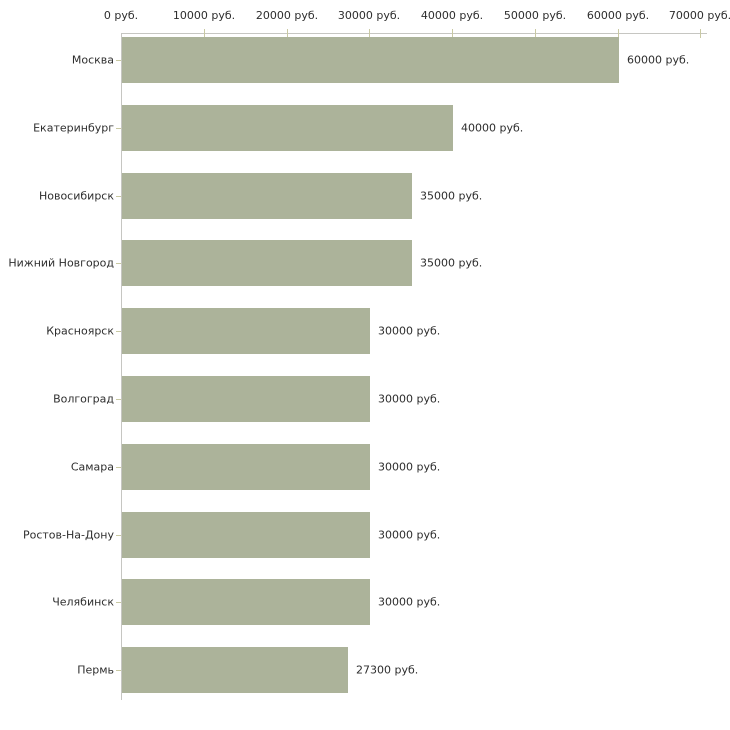 This screenshot has width=730, height=730. Describe the element at coordinates (452, 15) in the screenshot. I see `x-axis-tick-label: 40000 руб.` at that location.